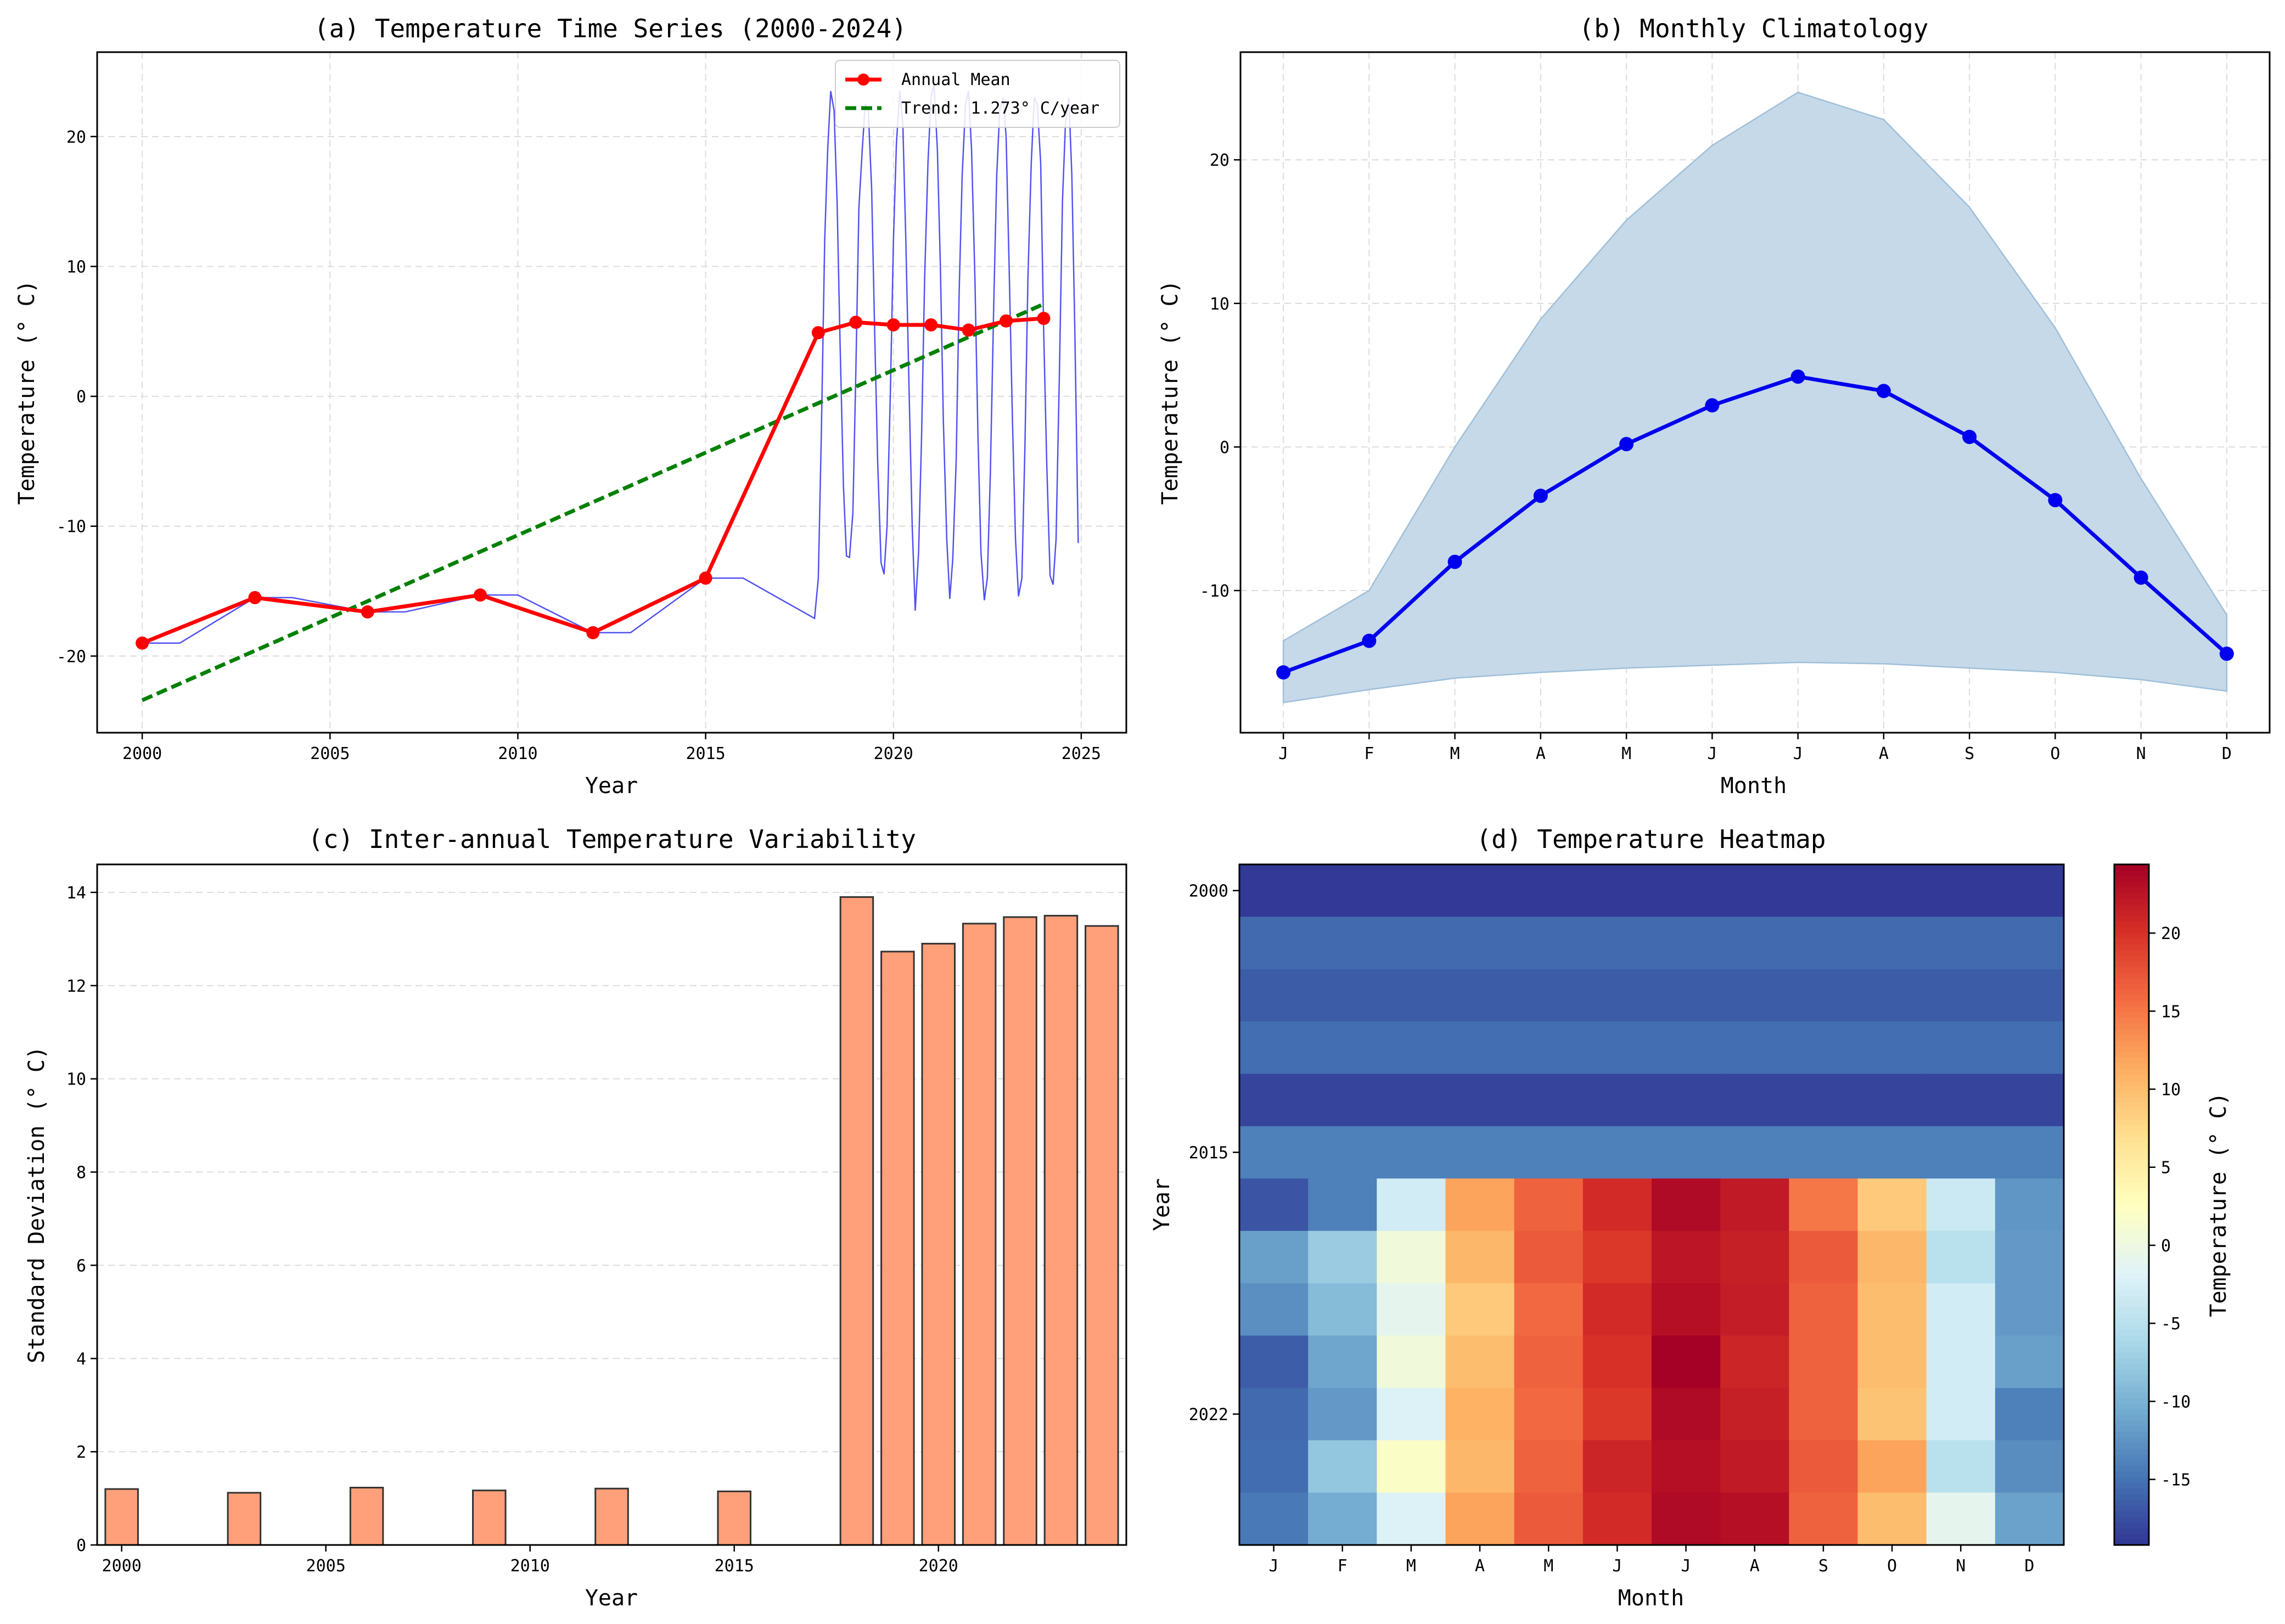 Image resolution: width=2285 pixels, height=1624 pixels. What do you see at coordinates (1170, 392) in the screenshot?
I see `panel-b-ylabel: Temperature (° C)` at bounding box center [1170, 392].